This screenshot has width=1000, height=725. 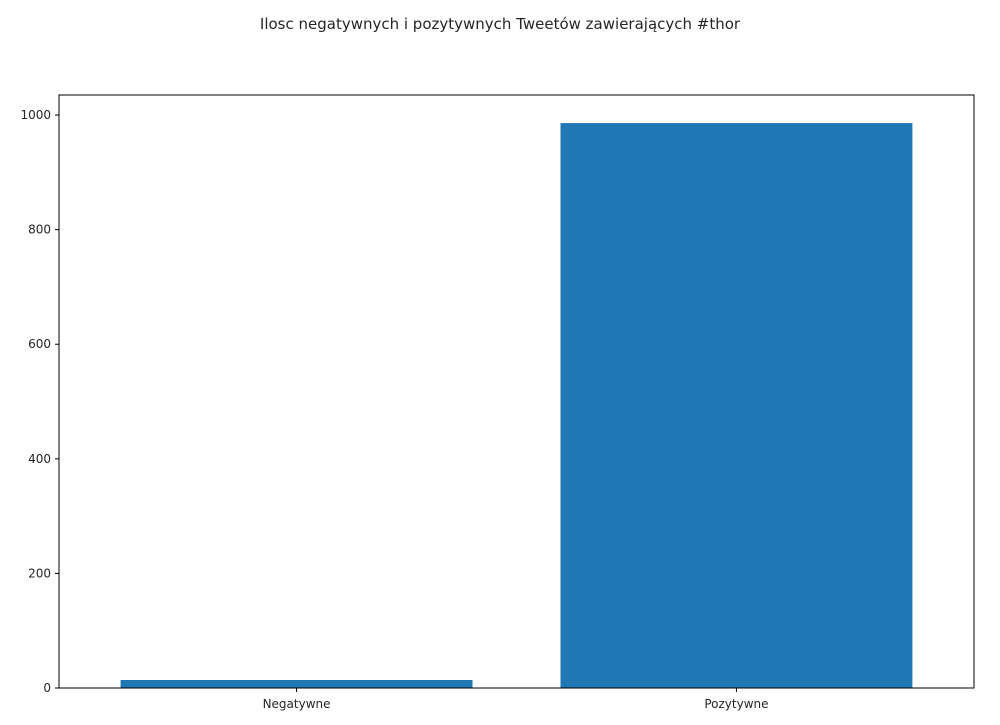 What do you see at coordinates (297, 704) in the screenshot?
I see `x-tick-label: Negatywne` at bounding box center [297, 704].